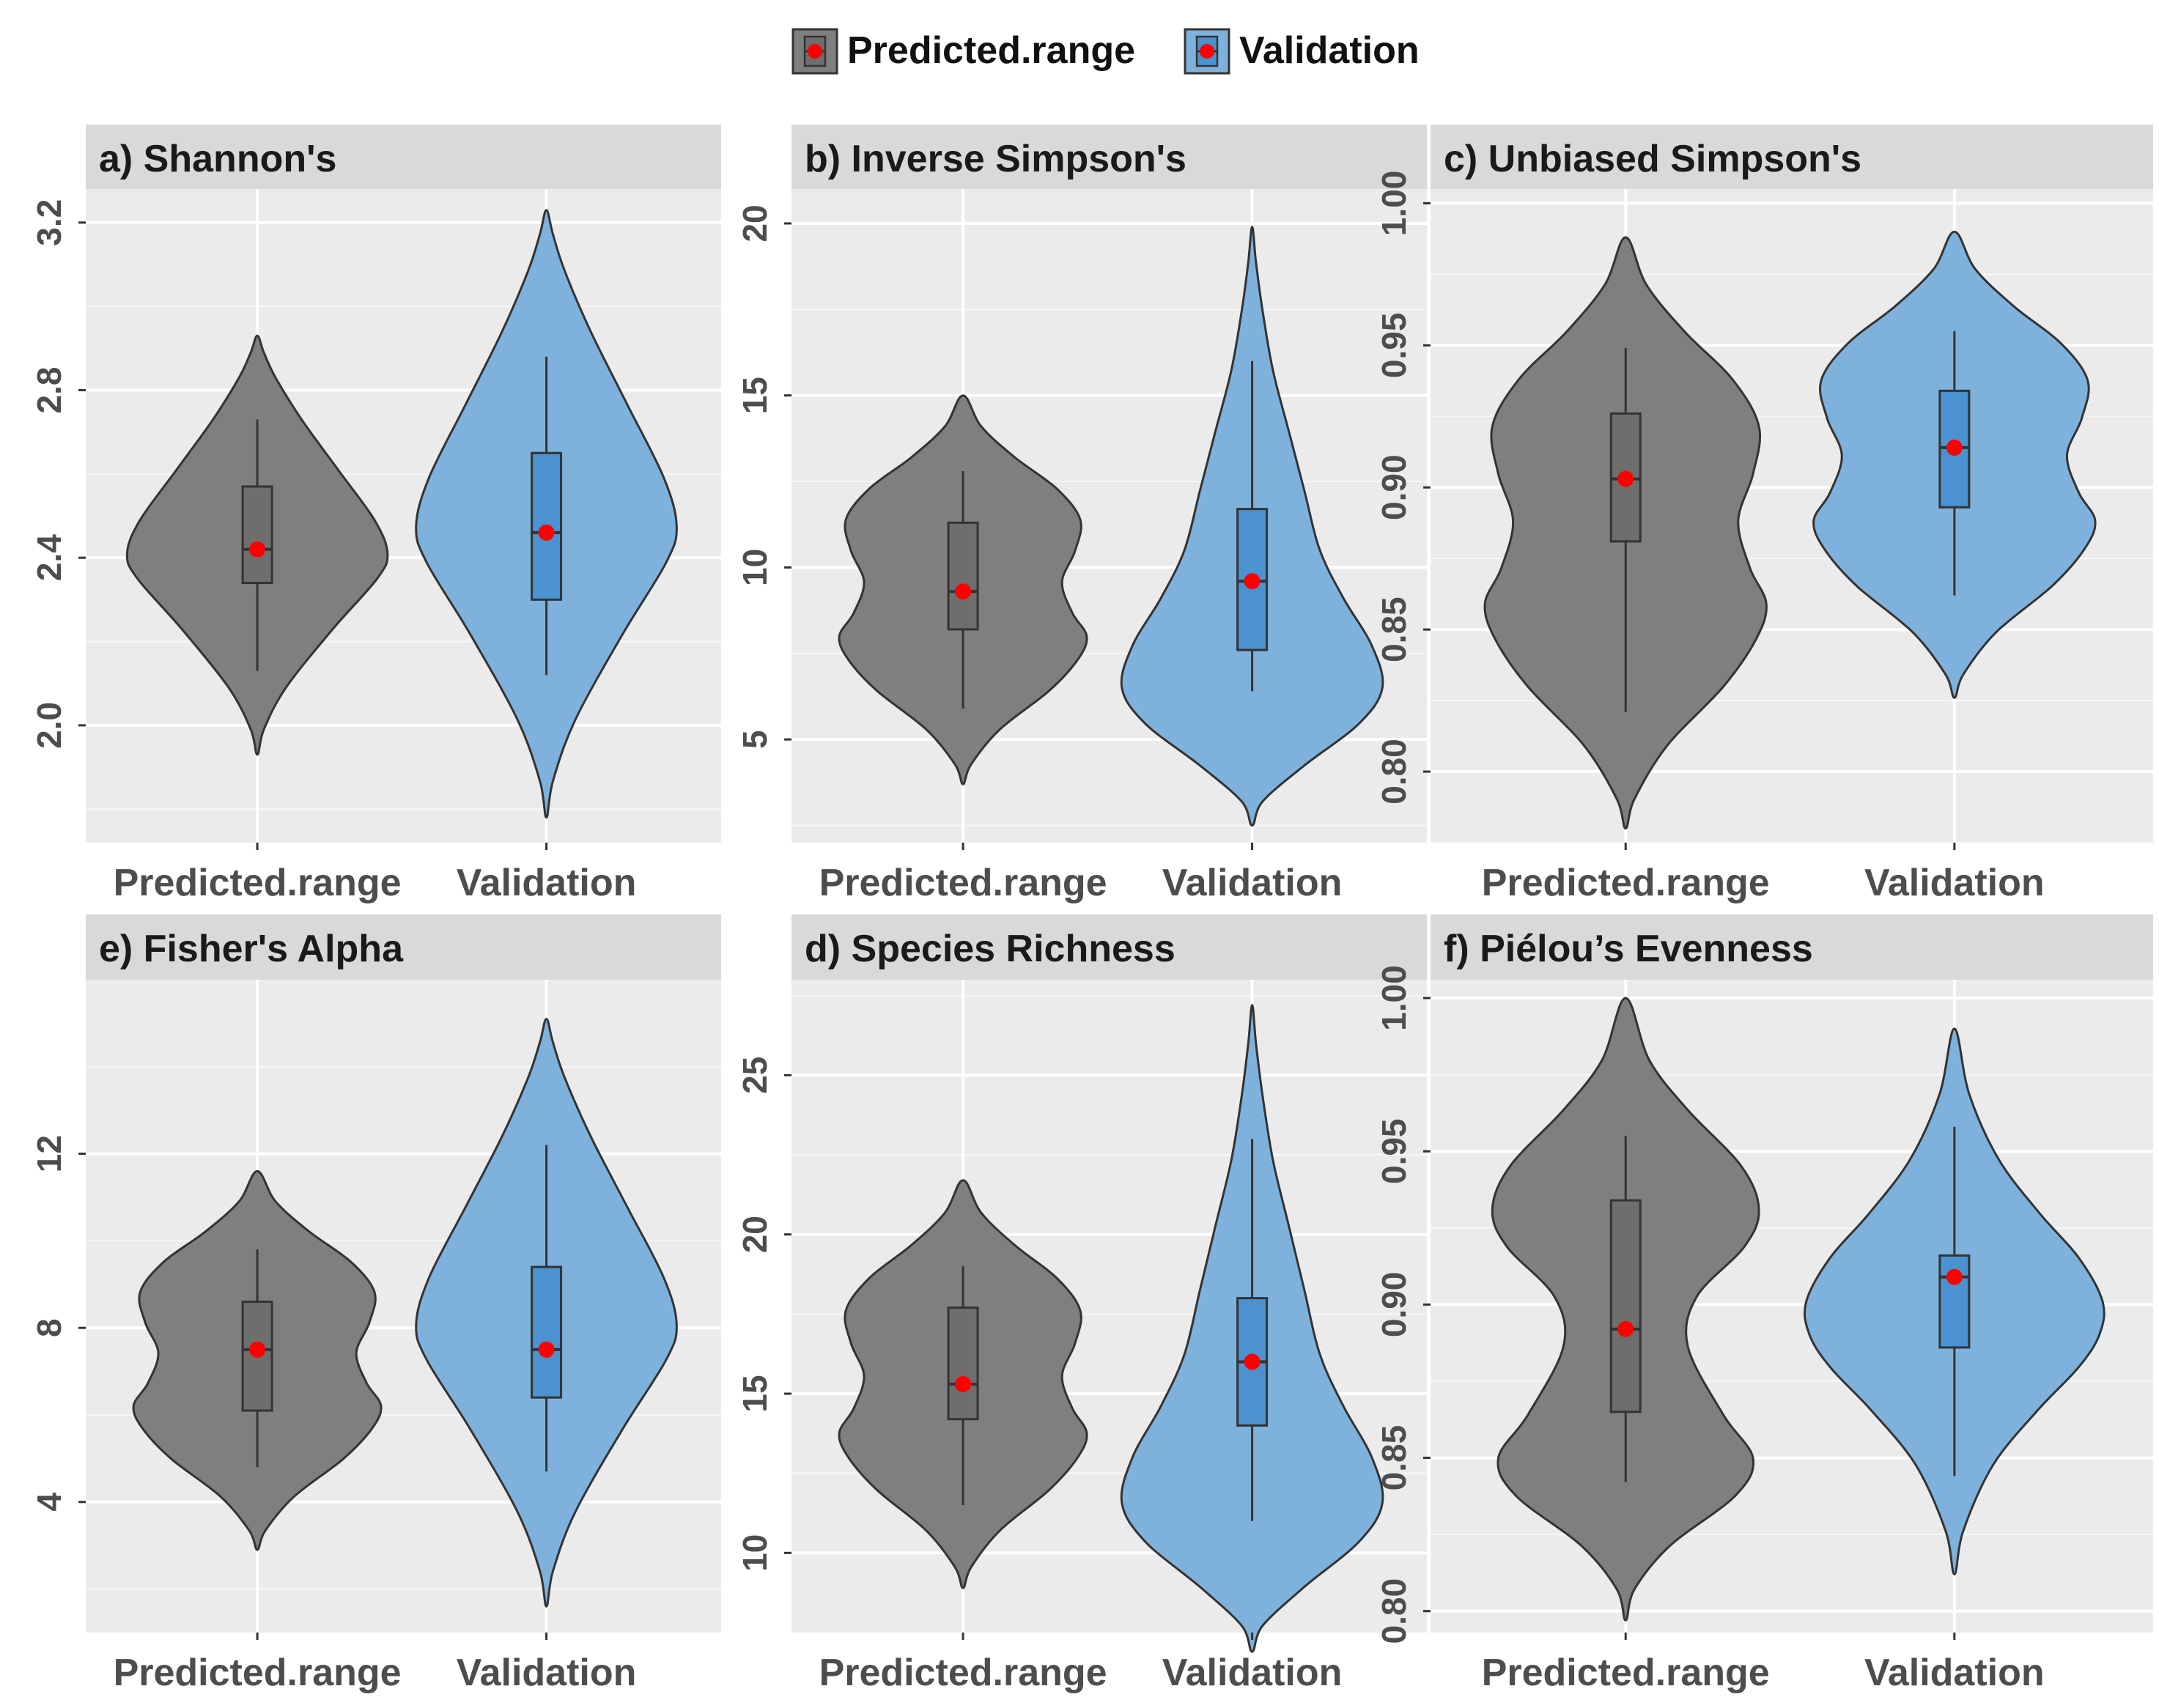 The image size is (2159, 1708). I want to click on panel-title: a) Shannon's, so click(217, 159).